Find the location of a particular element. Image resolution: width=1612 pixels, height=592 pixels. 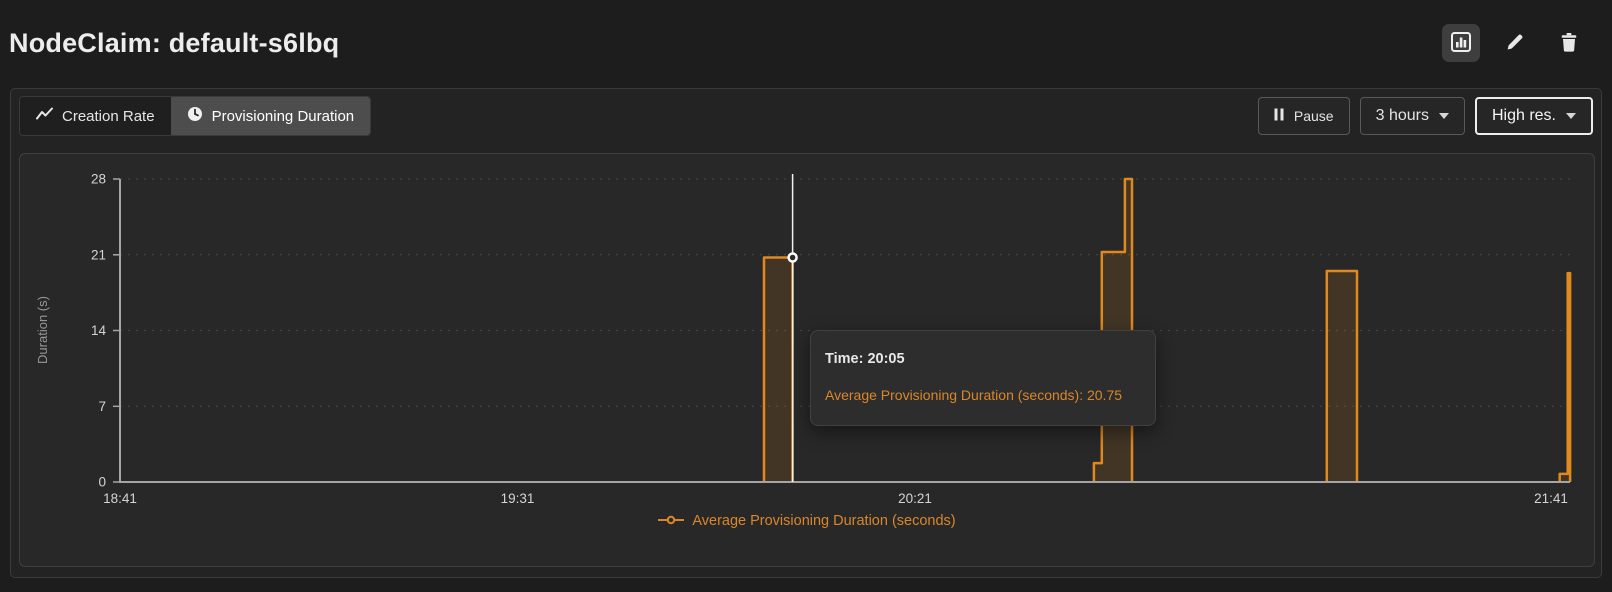

y-tick-labels: 0 7 14 21 28 is located at coordinates (99, 331).